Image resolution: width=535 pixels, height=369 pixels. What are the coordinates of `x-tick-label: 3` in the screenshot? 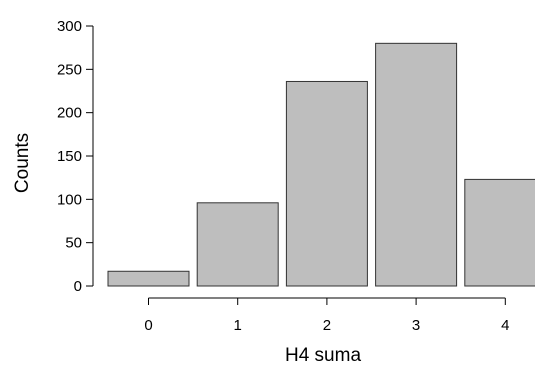 It's located at (416, 325).